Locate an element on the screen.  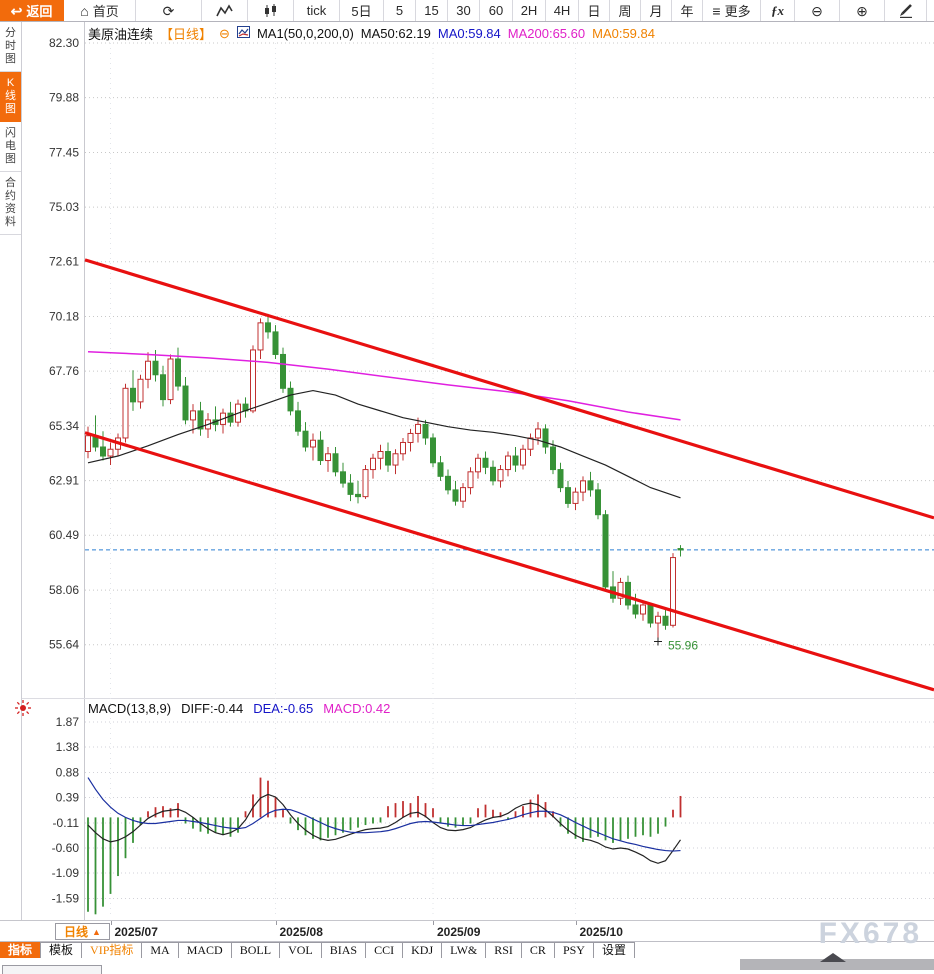
period-15m-button: 15 is located at coordinates (432, 10).